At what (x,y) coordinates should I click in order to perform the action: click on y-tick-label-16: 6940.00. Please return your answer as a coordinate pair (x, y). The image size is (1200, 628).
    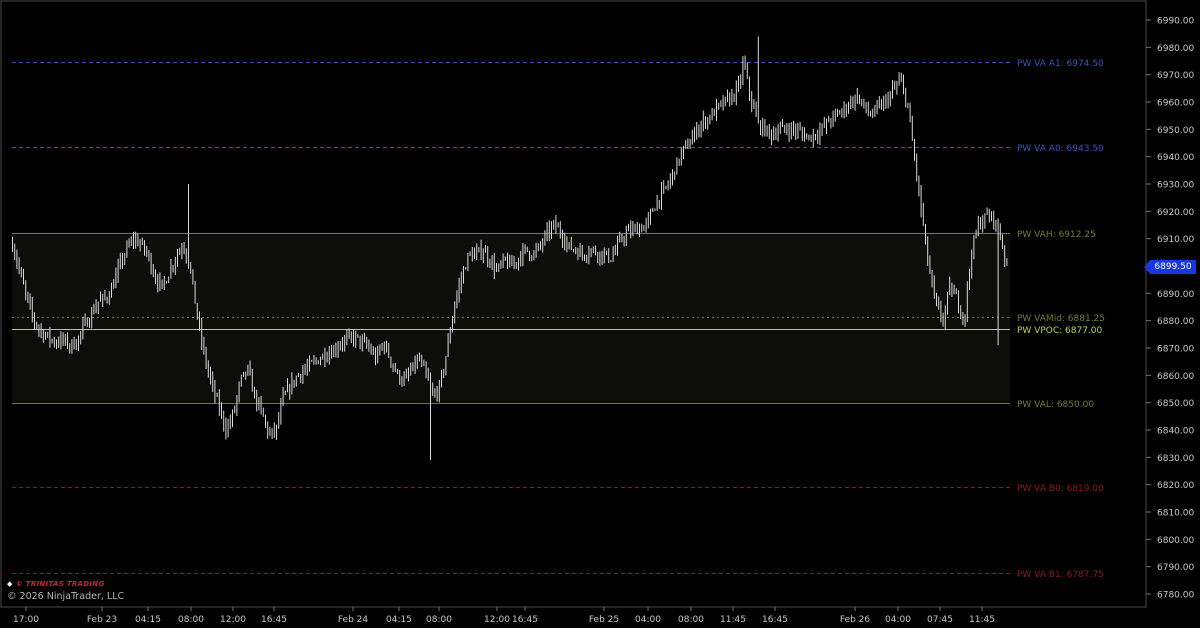
    Looking at the image, I should click on (1175, 158).